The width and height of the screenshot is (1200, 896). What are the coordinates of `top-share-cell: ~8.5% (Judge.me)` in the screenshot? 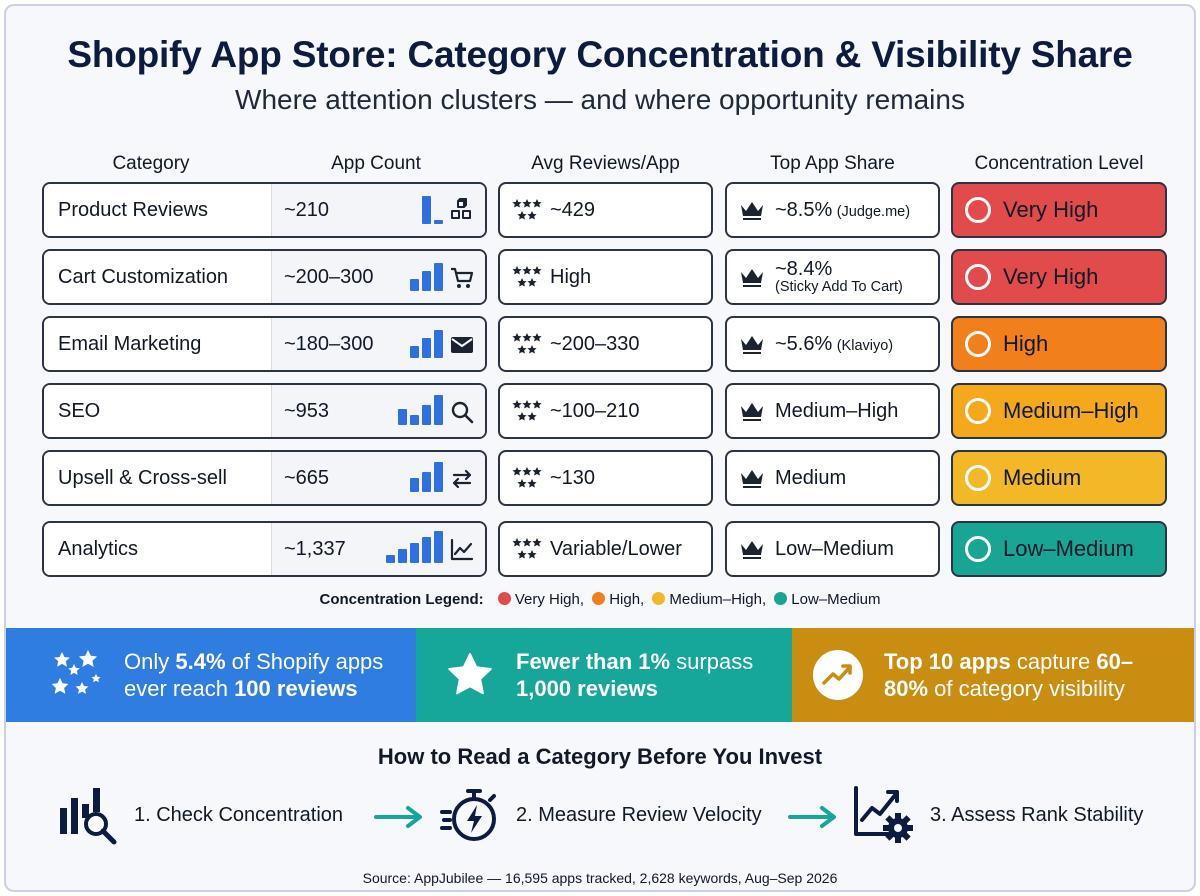 It's located at (832, 210).